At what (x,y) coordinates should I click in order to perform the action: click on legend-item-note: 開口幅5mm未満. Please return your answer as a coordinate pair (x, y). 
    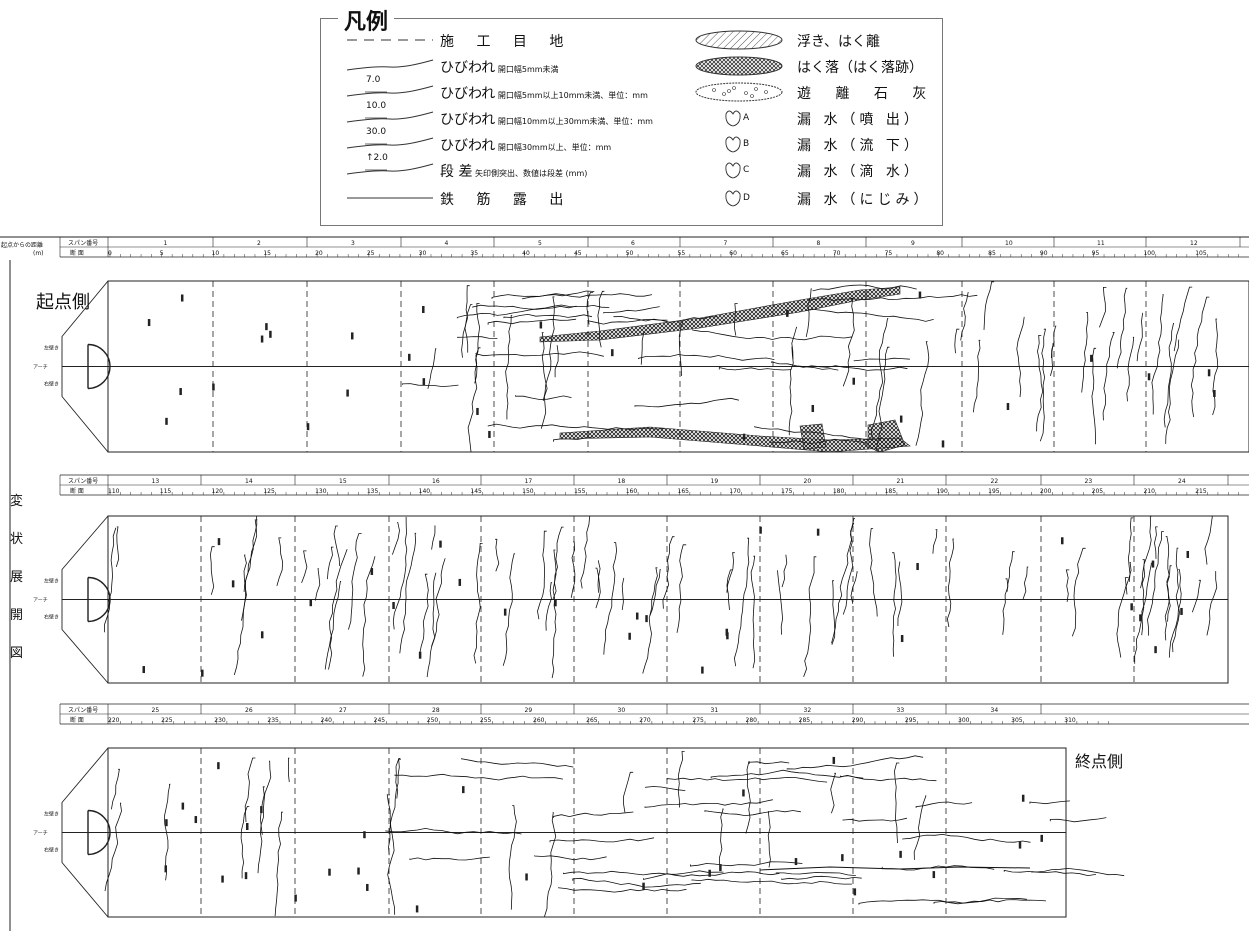
    Looking at the image, I should click on (527, 69).